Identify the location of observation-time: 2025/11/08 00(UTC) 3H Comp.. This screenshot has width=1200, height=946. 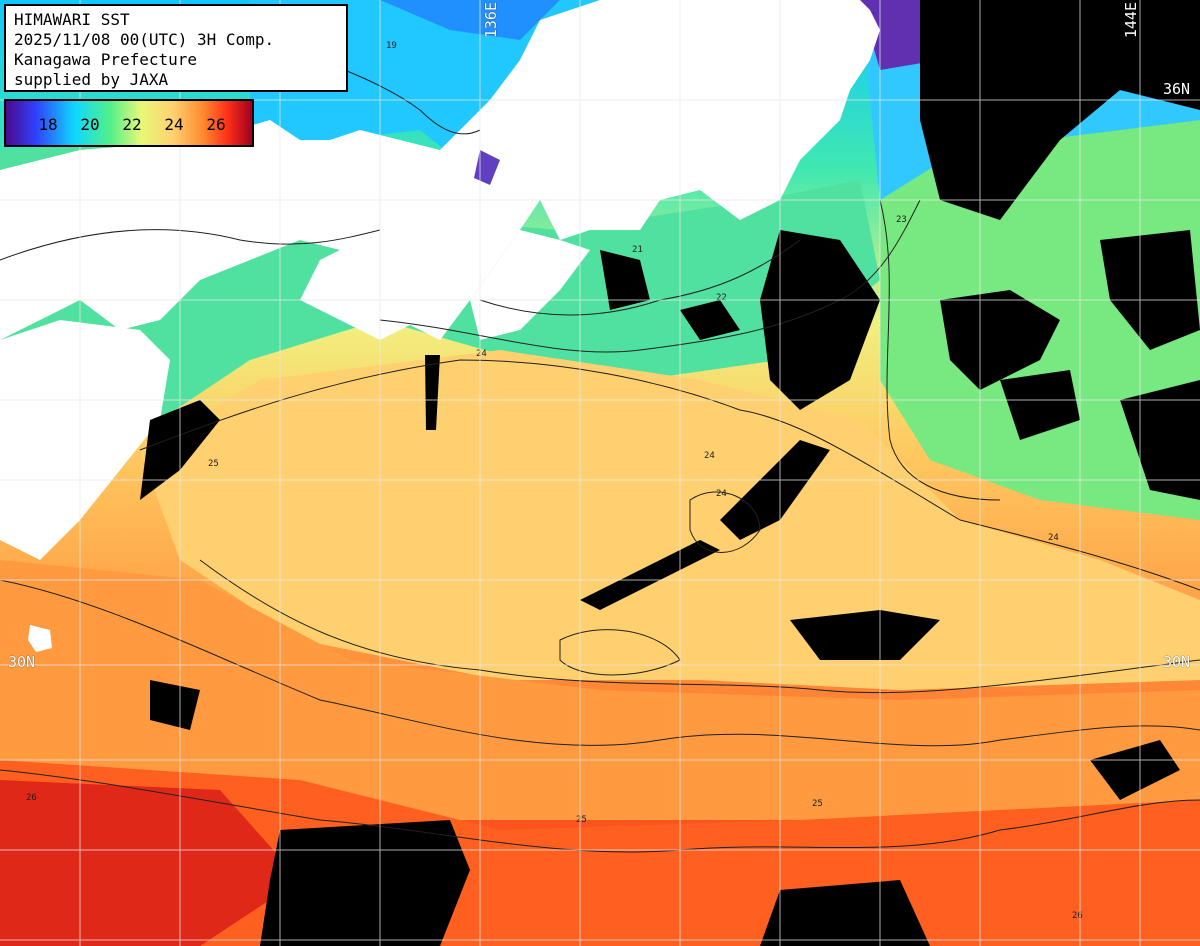
(144, 39).